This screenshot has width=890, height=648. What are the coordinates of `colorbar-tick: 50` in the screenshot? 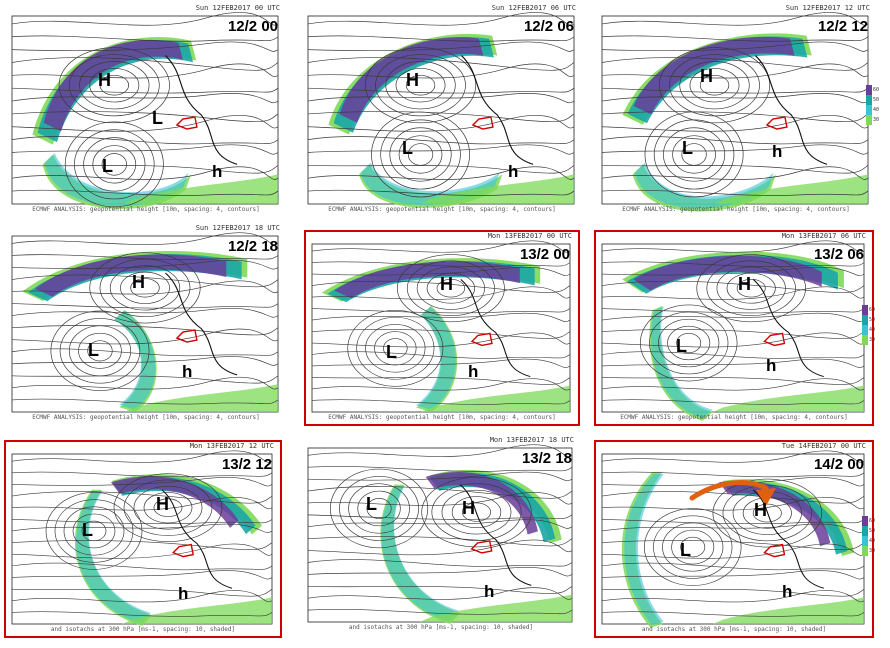 It's located at (876, 99).